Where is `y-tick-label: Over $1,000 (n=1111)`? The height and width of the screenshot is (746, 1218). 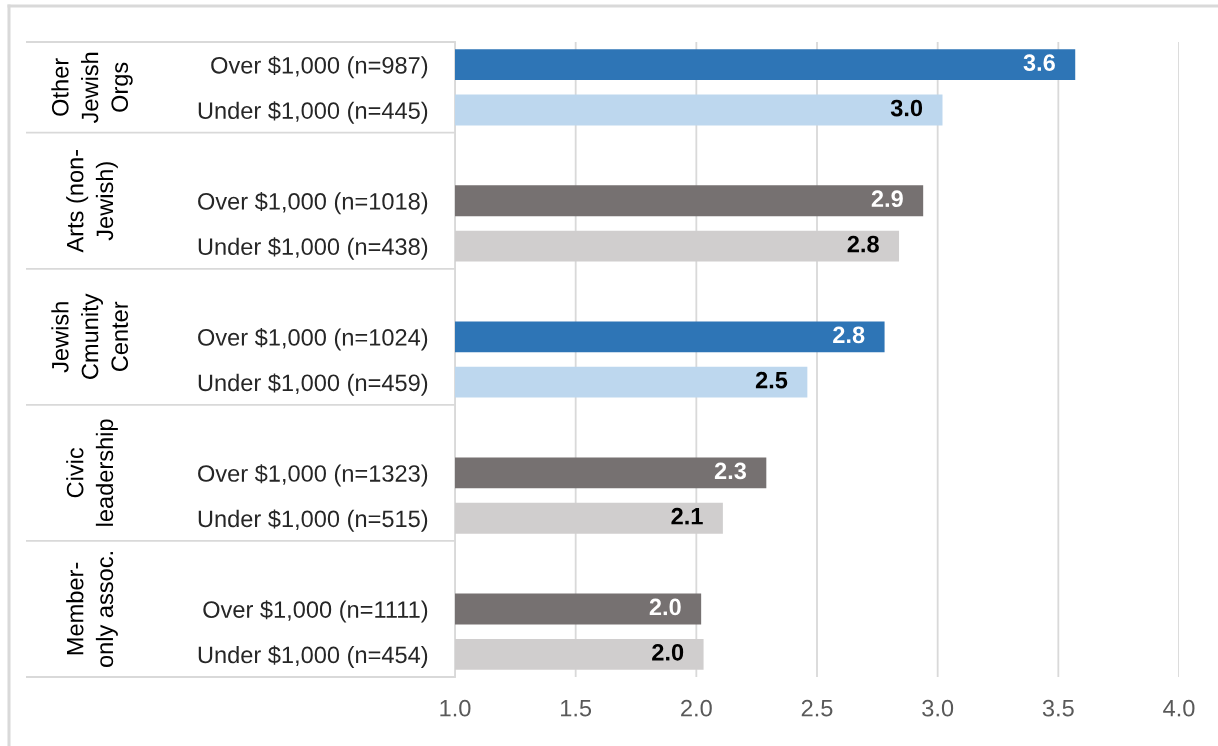
y-tick-label: Over $1,000 (n=1111) is located at coordinates (315, 611).